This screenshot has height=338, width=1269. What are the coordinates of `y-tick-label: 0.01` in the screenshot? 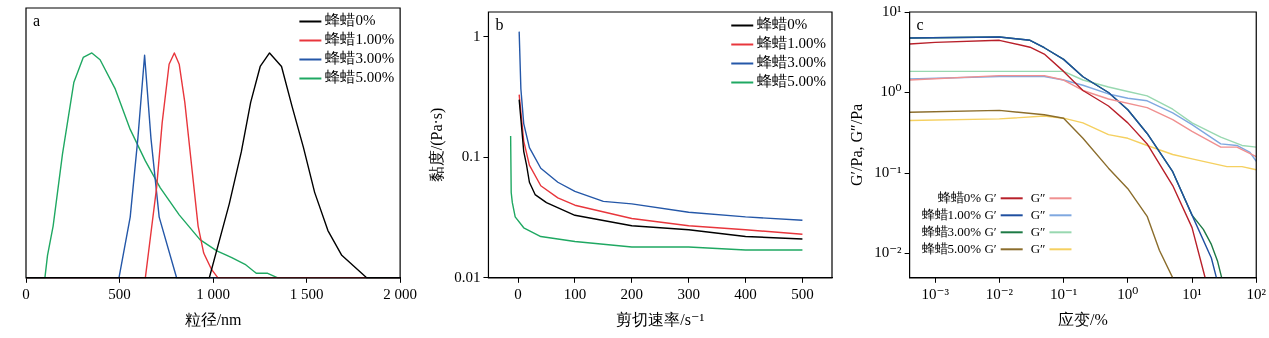 It's located at (467, 276).